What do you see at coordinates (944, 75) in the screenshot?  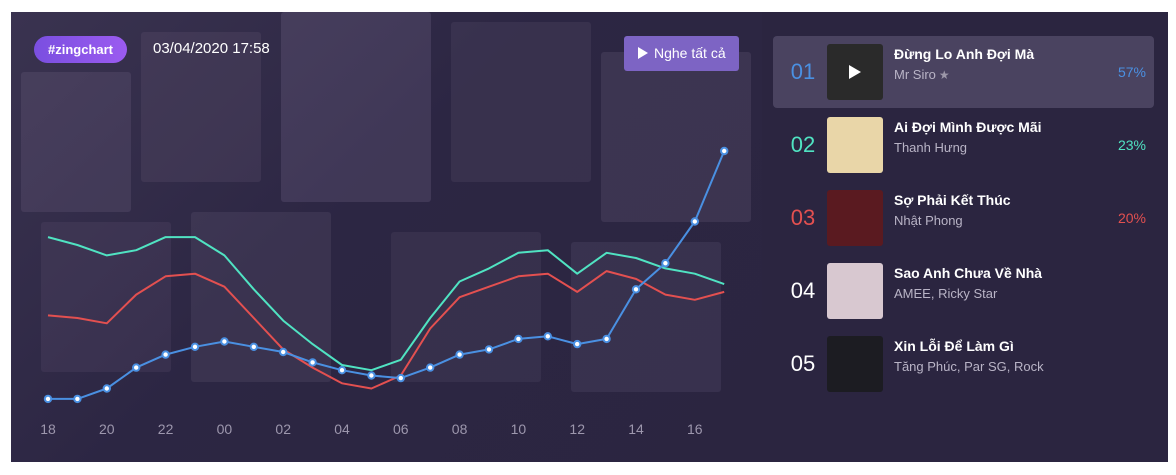 I see `star-icon: ★` at bounding box center [944, 75].